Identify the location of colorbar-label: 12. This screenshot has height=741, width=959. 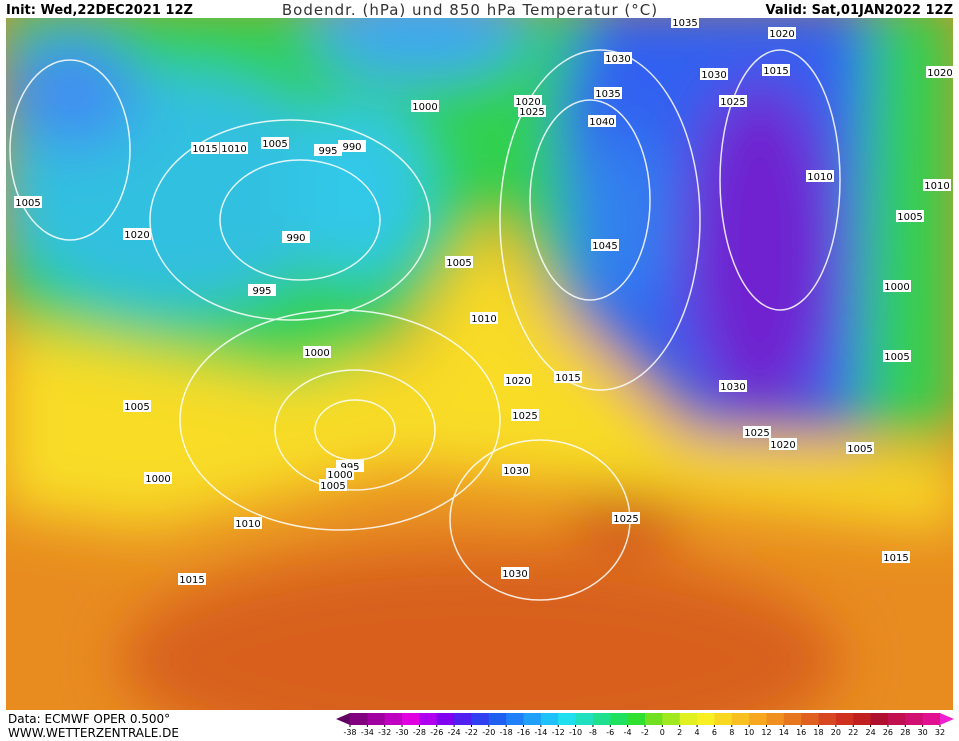
(766, 732).